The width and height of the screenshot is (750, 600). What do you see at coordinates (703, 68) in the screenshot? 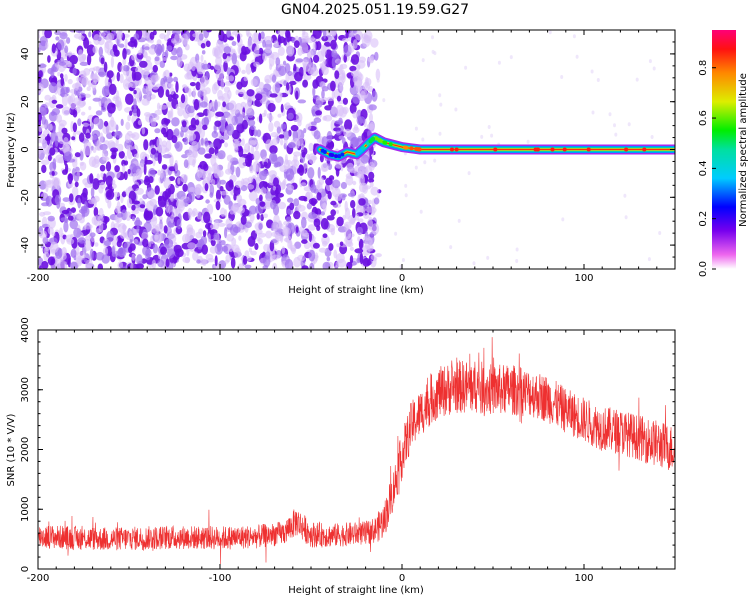
I see `colorbar-tick-label: 0.8` at bounding box center [703, 68].